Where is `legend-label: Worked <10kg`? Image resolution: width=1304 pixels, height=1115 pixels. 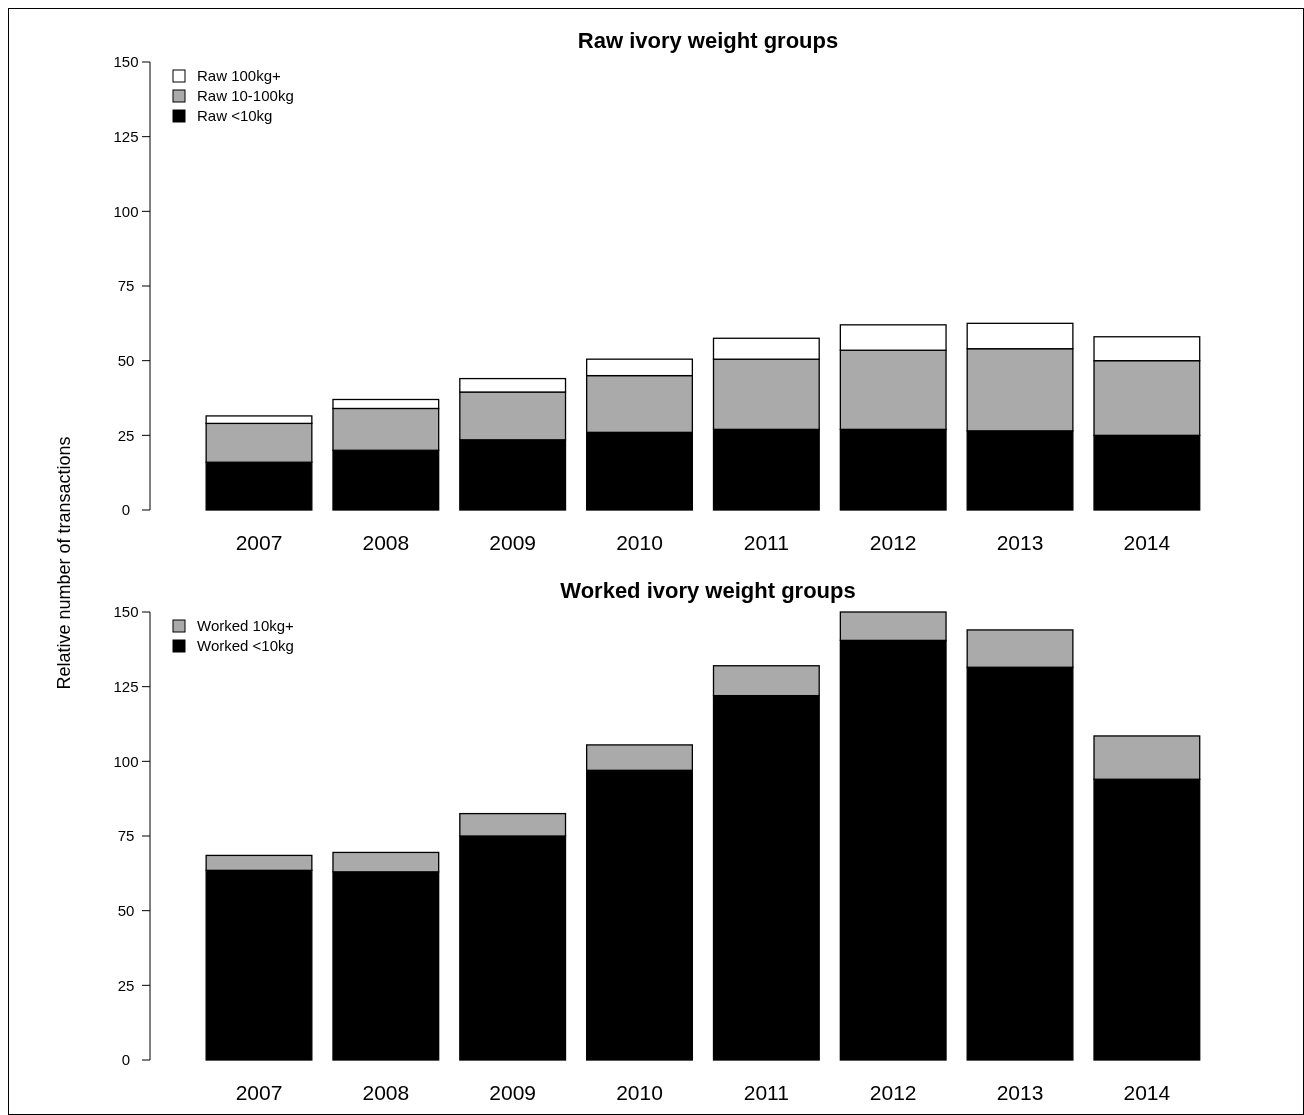 legend-label: Worked <10kg is located at coordinates (245, 646).